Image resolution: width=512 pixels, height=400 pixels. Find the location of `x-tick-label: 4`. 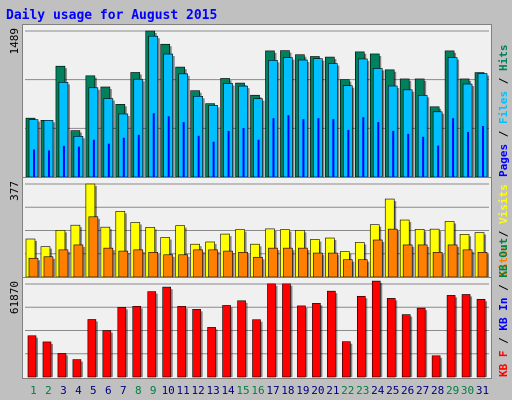

x-tick-label: 4 is located at coordinates (78, 390).